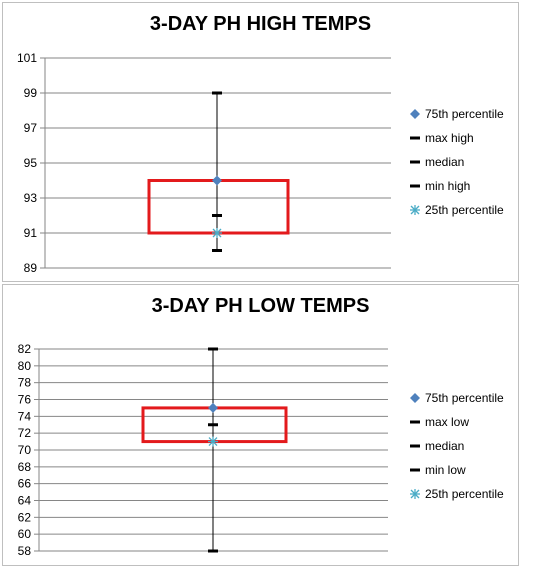 The width and height of the screenshot is (536, 585). I want to click on y-tick-label: 78, so click(25, 383).